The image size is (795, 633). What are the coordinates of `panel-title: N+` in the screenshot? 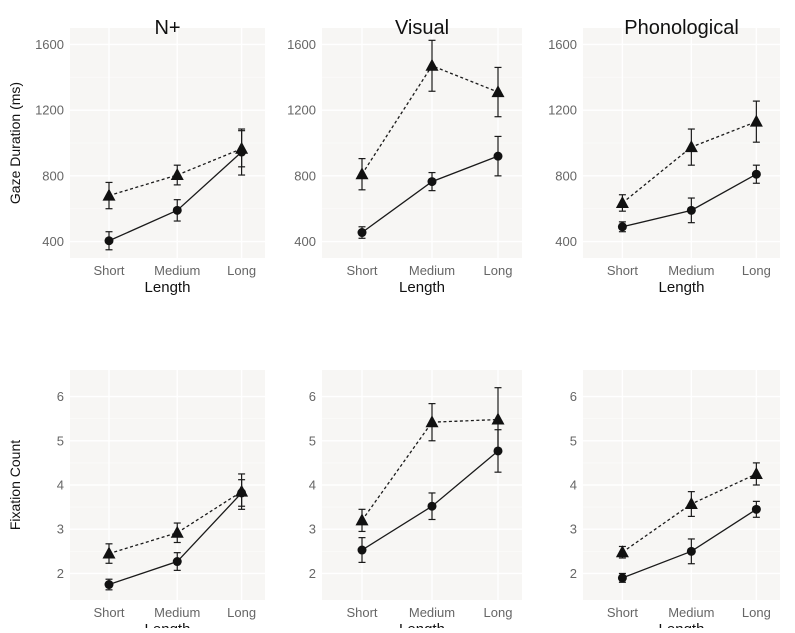 It's located at (167, 28).